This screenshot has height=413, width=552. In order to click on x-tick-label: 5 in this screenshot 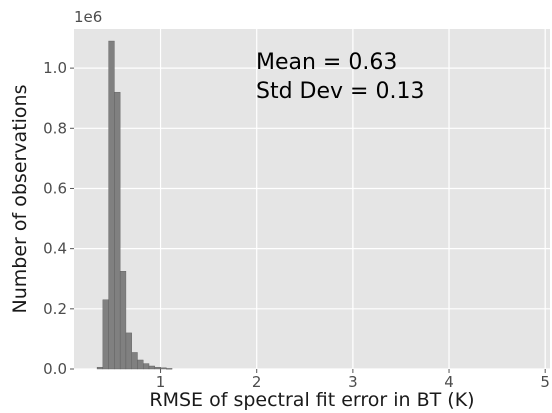, I will do `click(545, 382)`.